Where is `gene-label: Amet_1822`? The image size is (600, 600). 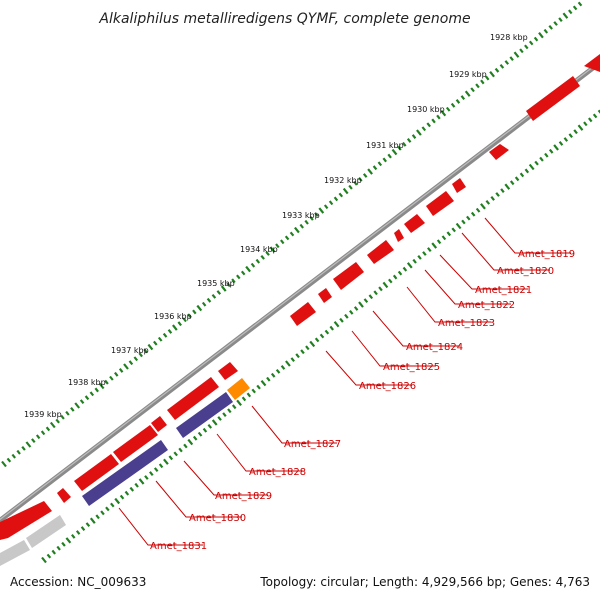 gene-label: Amet_1822 is located at coordinates (486, 305).